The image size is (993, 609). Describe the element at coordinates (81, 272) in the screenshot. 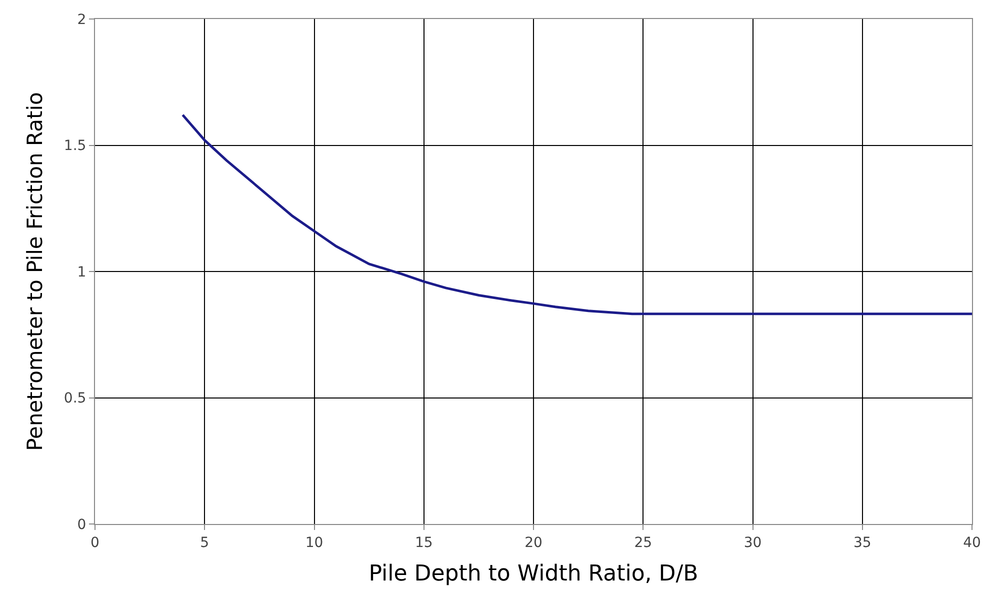

I see `y-tick-label: 1` at that location.